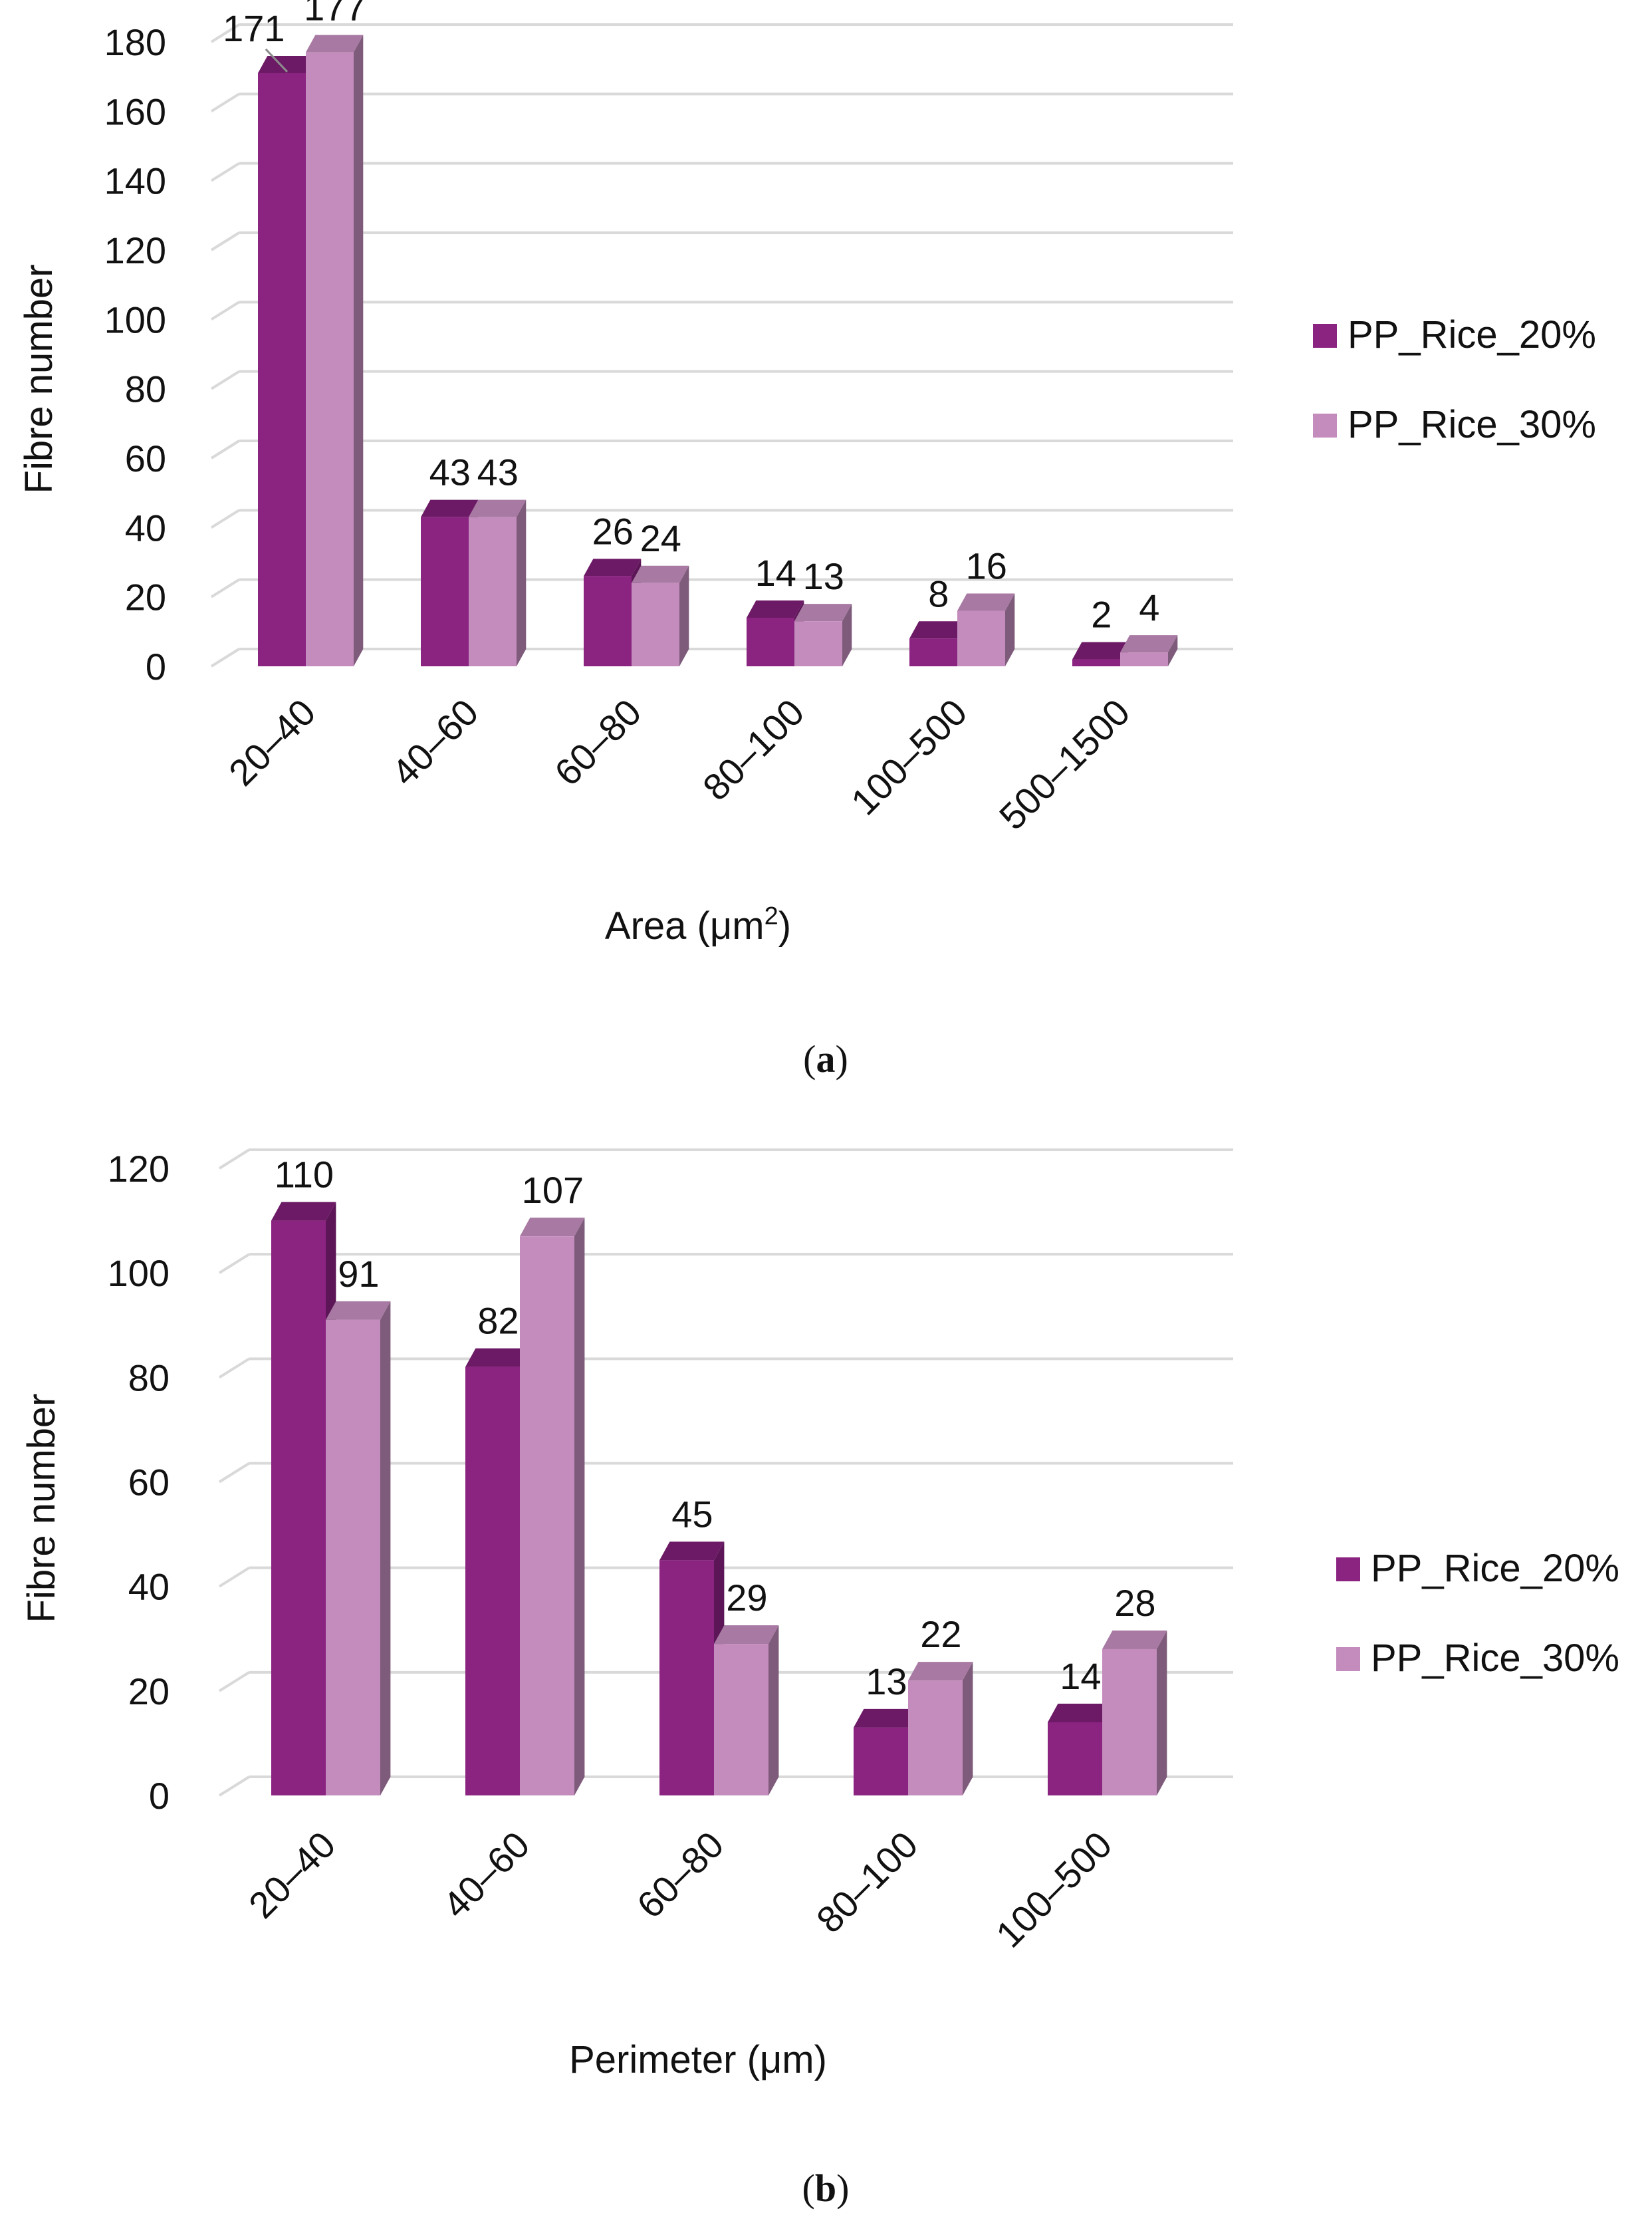 Image resolution: width=1652 pixels, height=2231 pixels. I want to click on data-label: 171, so click(254, 28).